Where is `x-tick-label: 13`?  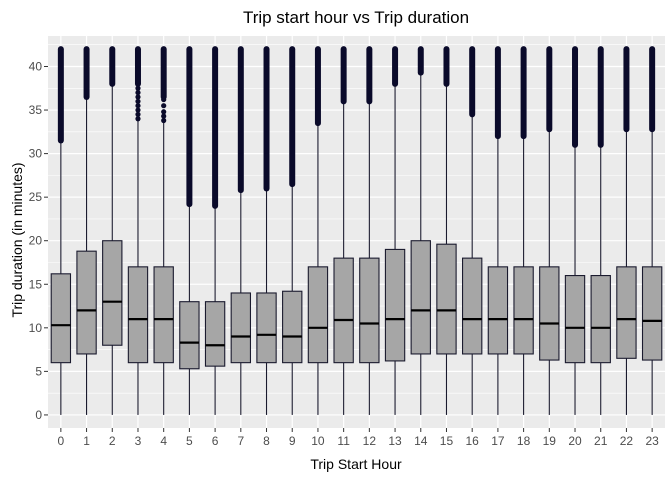
x-tick-label: 13 is located at coordinates (395, 441).